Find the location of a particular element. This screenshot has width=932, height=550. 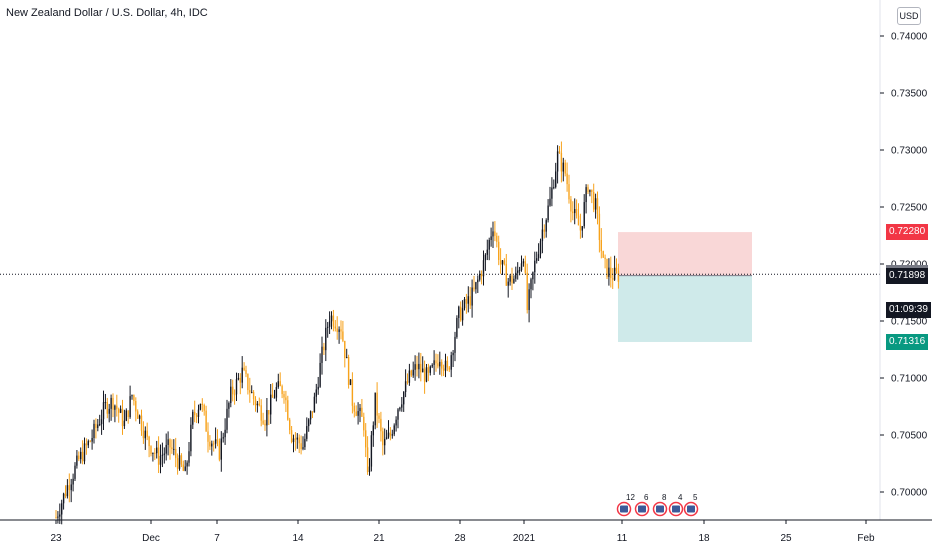

time-tick-label: 28 is located at coordinates (460, 538).